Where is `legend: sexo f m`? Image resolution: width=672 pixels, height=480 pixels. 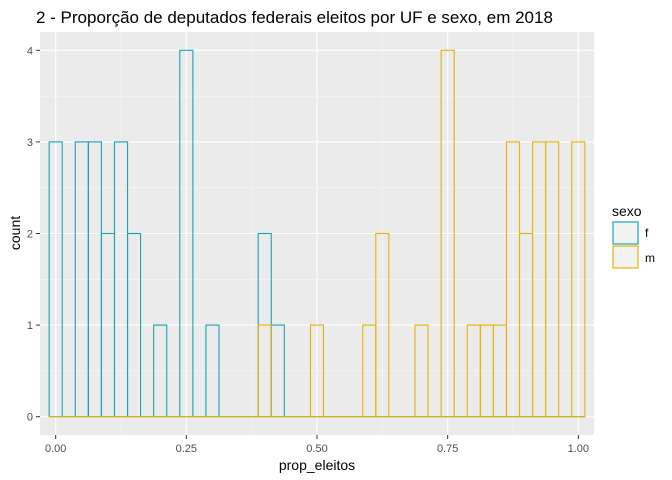
legend: sexo f m is located at coordinates (633, 236).